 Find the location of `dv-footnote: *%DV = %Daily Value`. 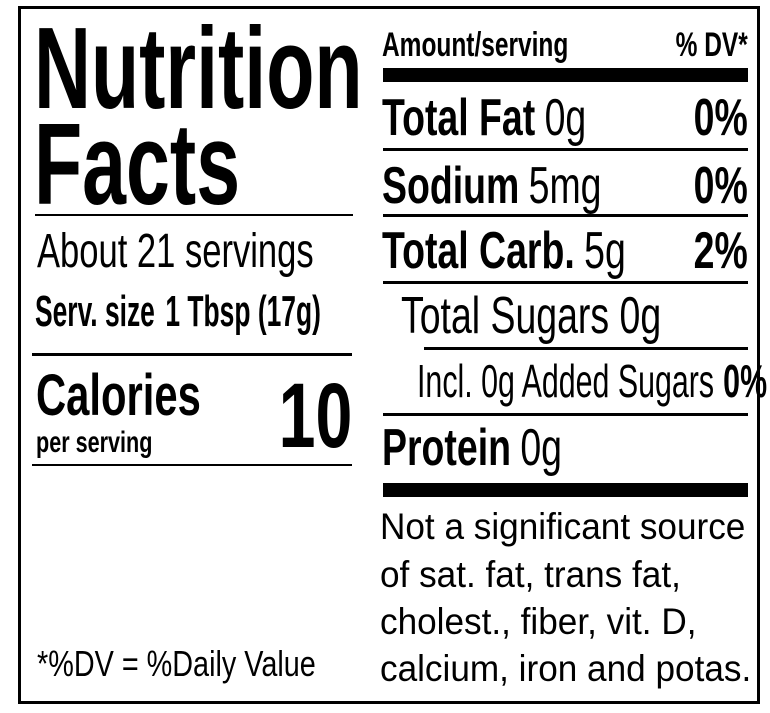

dv-footnote: *%DV = %Daily Value is located at coordinates (176, 663).